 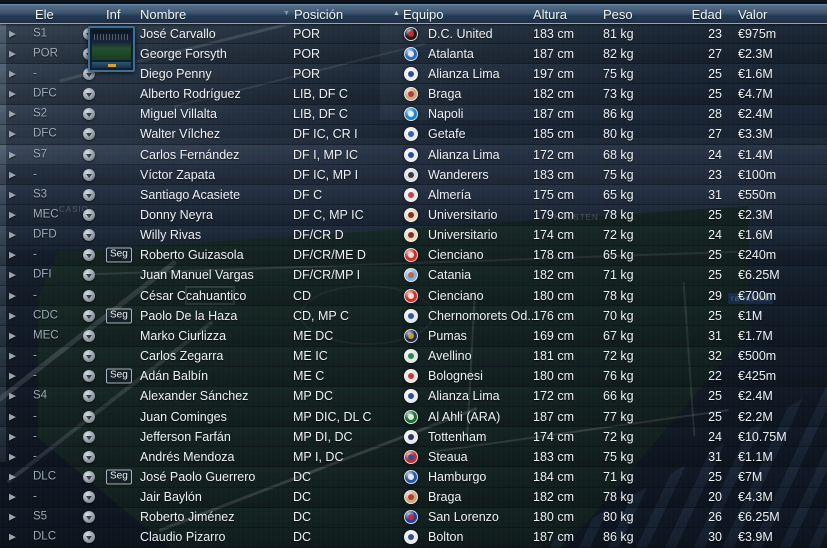 What do you see at coordinates (187, 456) in the screenshot?
I see `player-name: Andrés Mendoza` at bounding box center [187, 456].